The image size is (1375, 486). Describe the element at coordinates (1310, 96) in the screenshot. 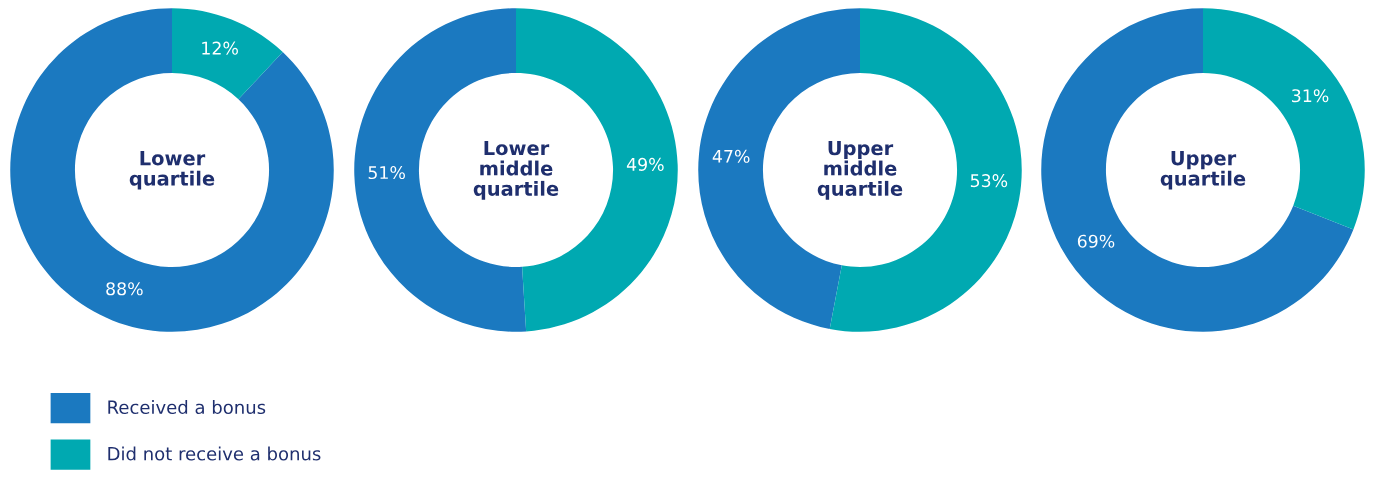

I see `data-label: 31%` at that location.